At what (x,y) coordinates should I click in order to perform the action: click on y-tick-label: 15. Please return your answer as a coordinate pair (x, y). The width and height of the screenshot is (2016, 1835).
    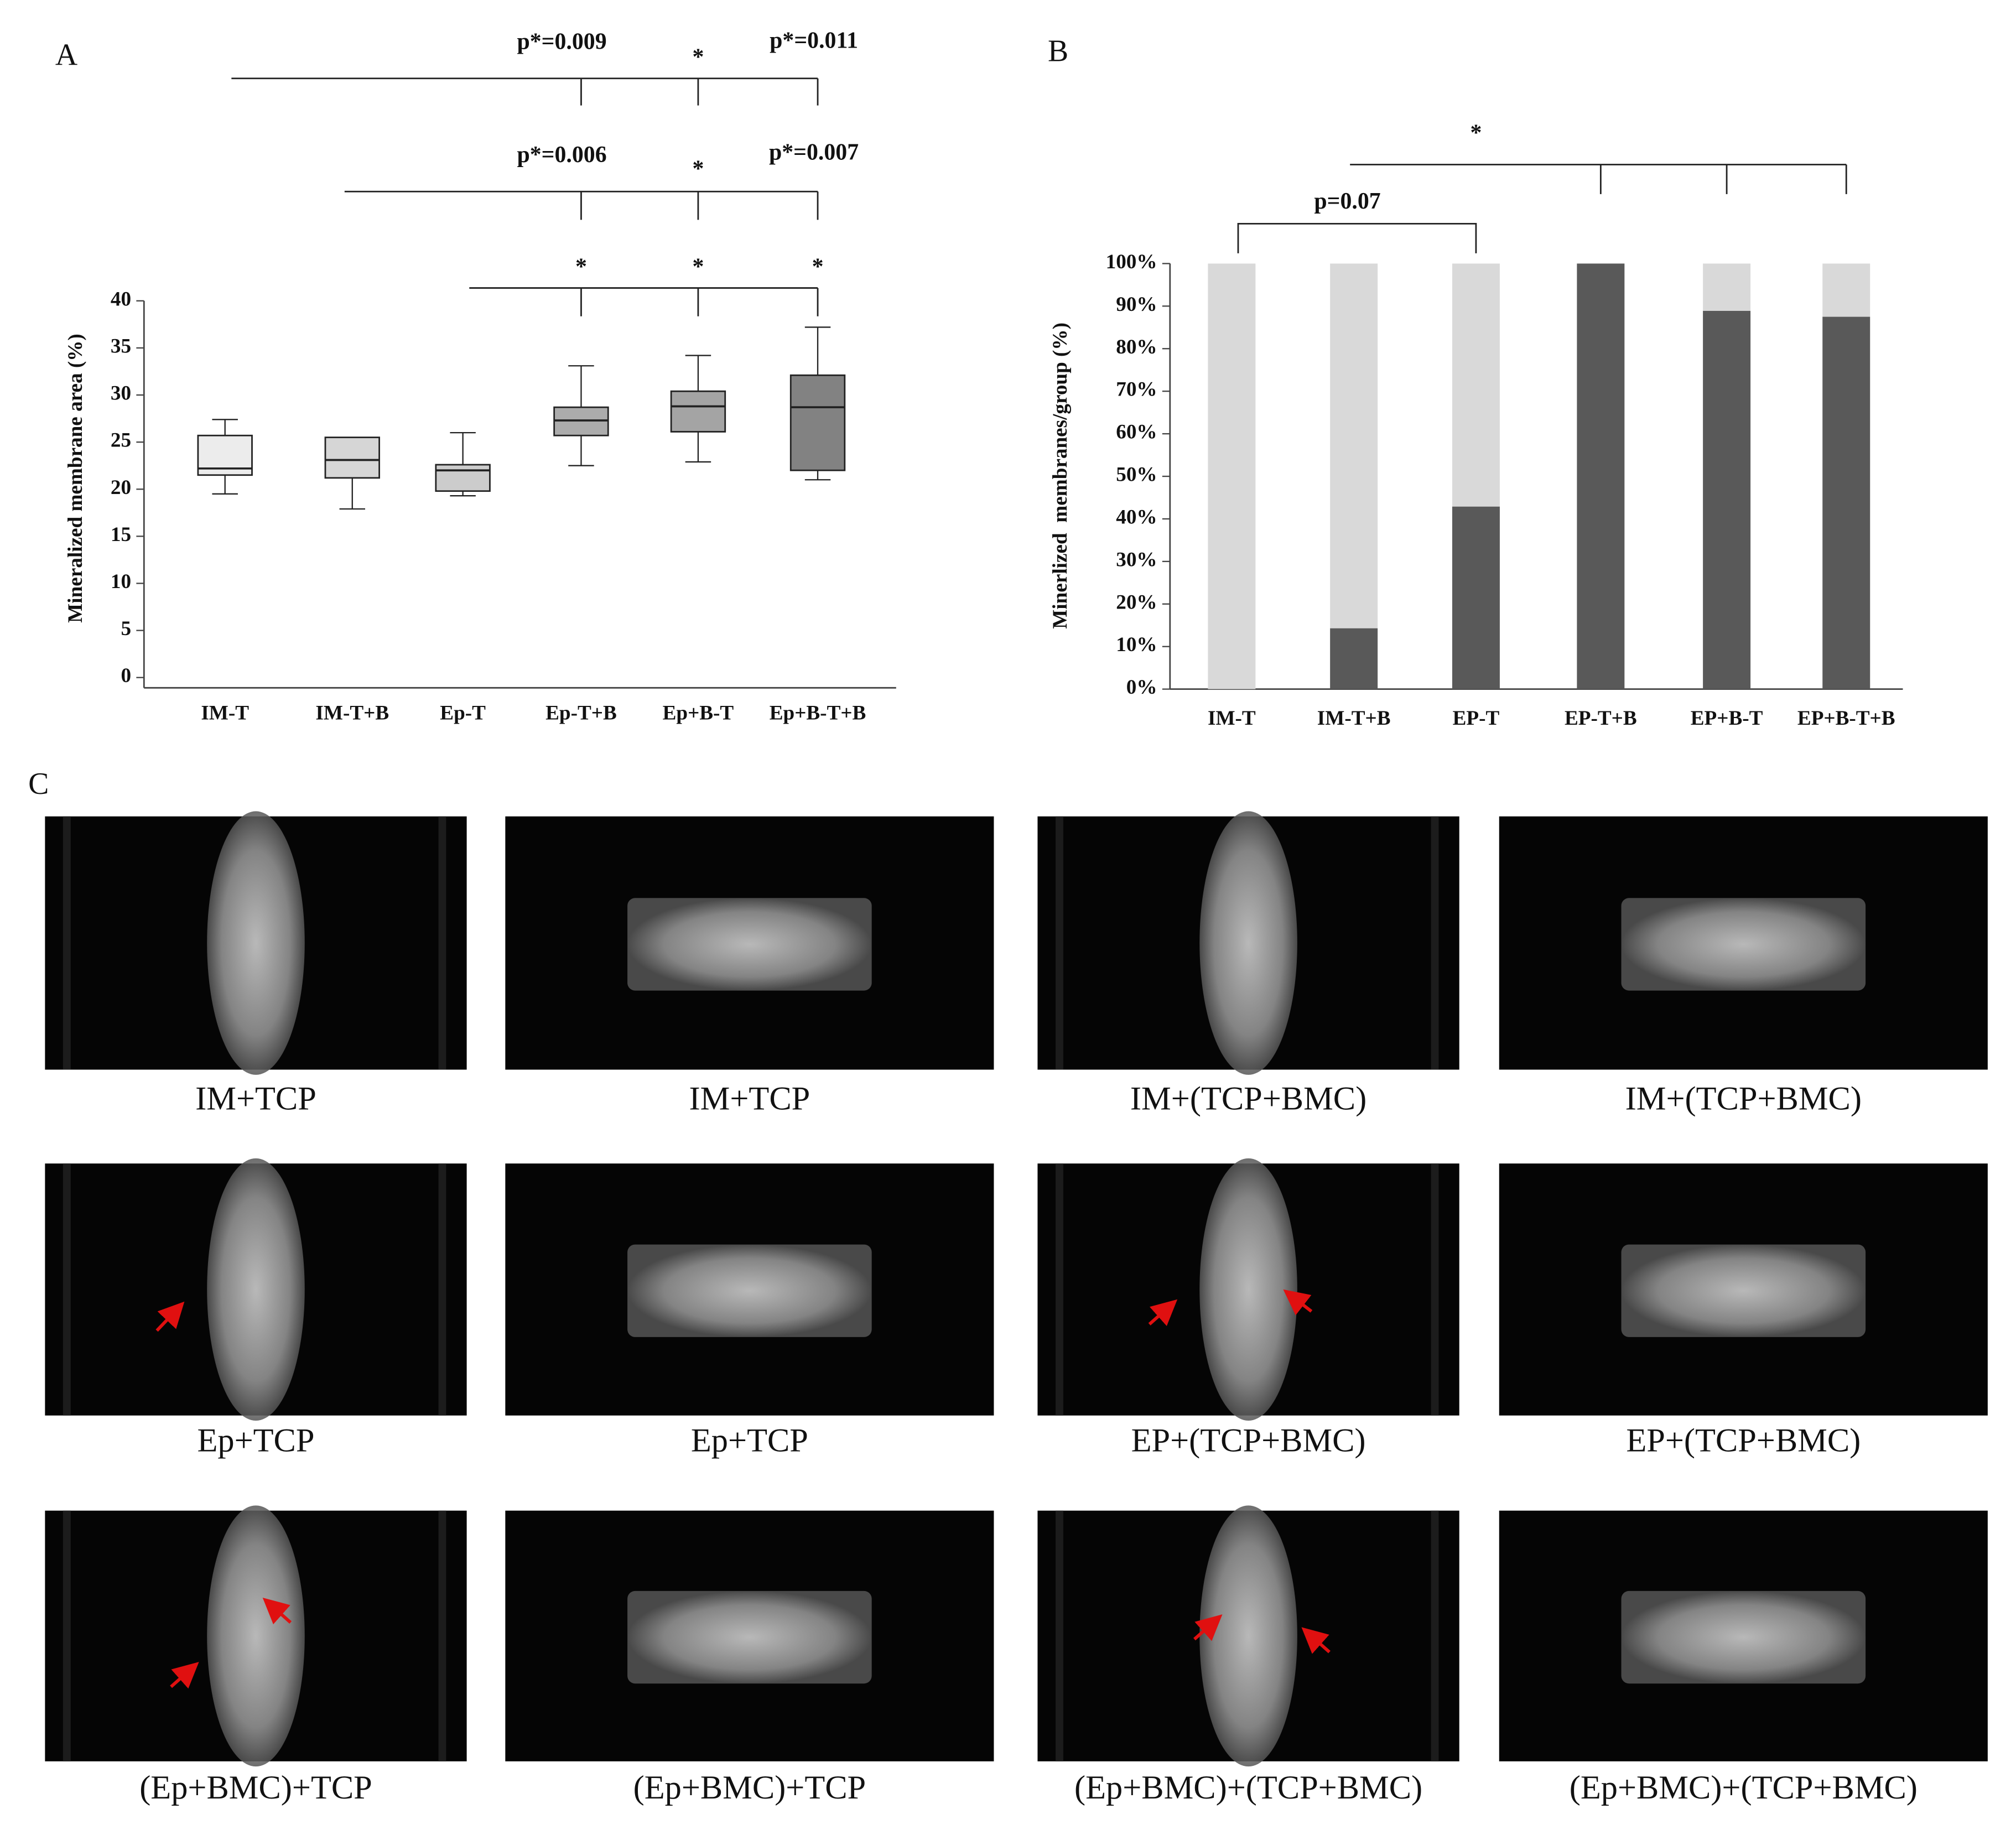
    Looking at the image, I should click on (121, 534).